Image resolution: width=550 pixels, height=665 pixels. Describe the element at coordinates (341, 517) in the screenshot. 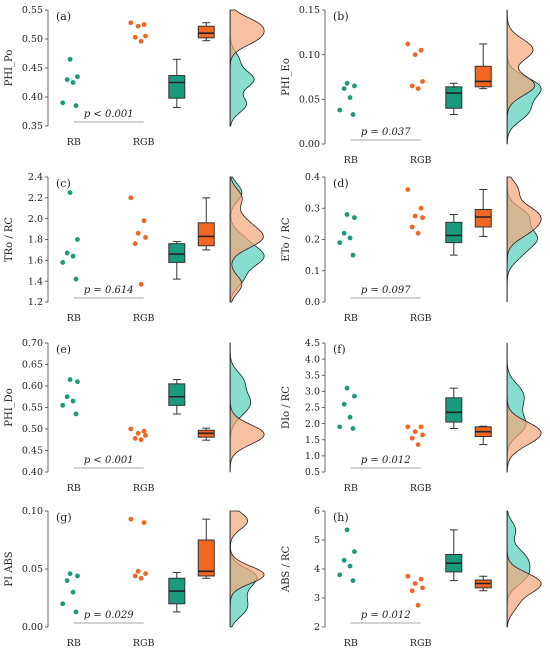

I see `panel-label: (h)` at that location.